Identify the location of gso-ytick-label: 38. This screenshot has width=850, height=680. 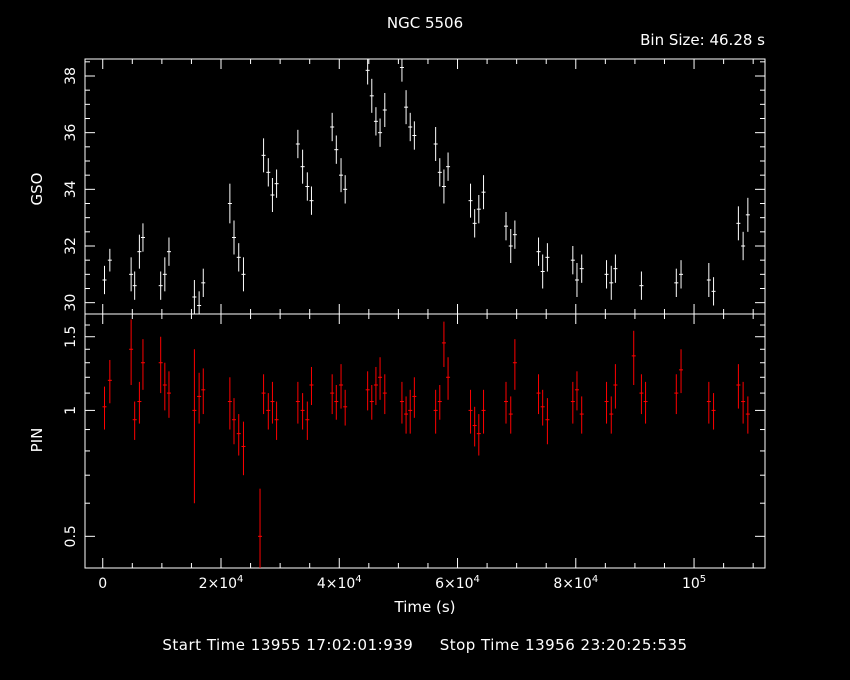
(71, 76).